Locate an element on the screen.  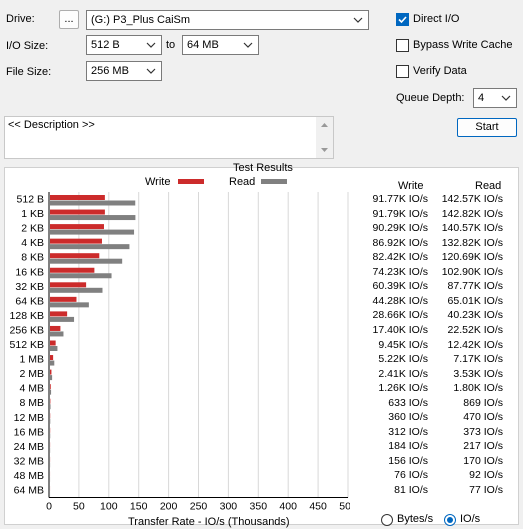
category-label: 1 MB is located at coordinates (31, 360).